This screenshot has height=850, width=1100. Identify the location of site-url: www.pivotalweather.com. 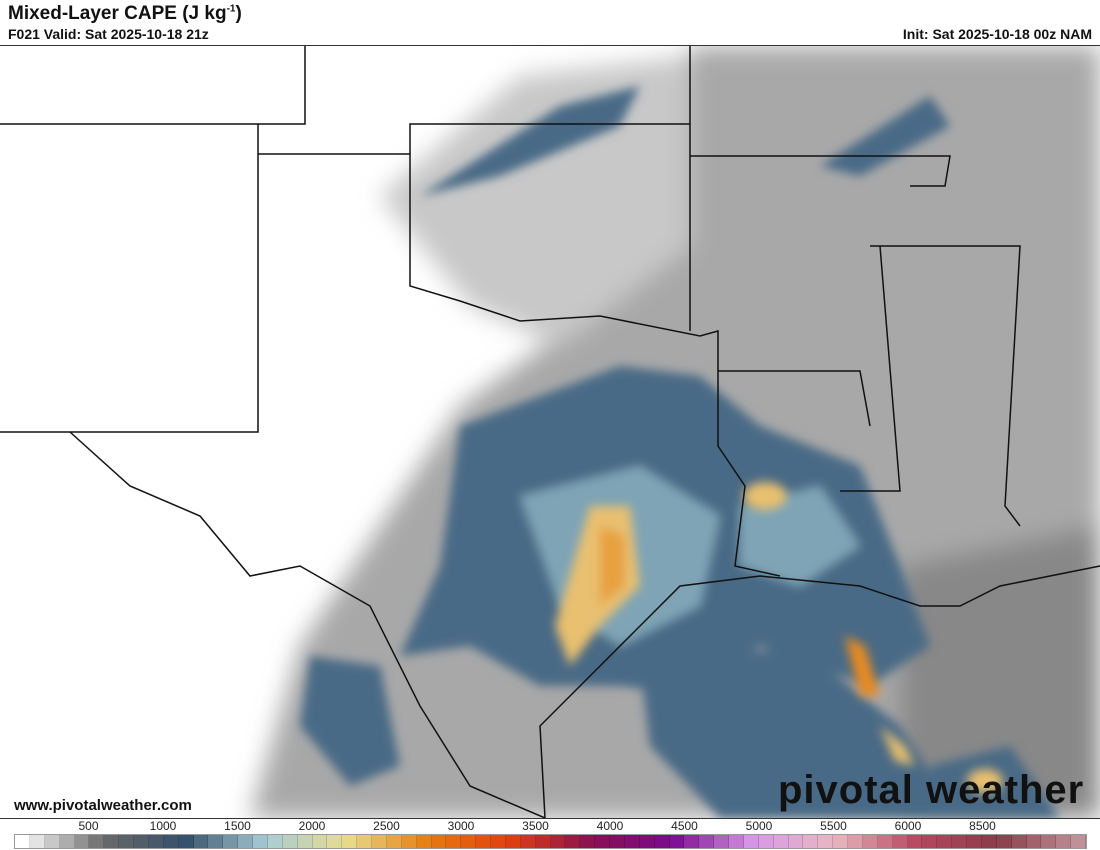
(103, 805).